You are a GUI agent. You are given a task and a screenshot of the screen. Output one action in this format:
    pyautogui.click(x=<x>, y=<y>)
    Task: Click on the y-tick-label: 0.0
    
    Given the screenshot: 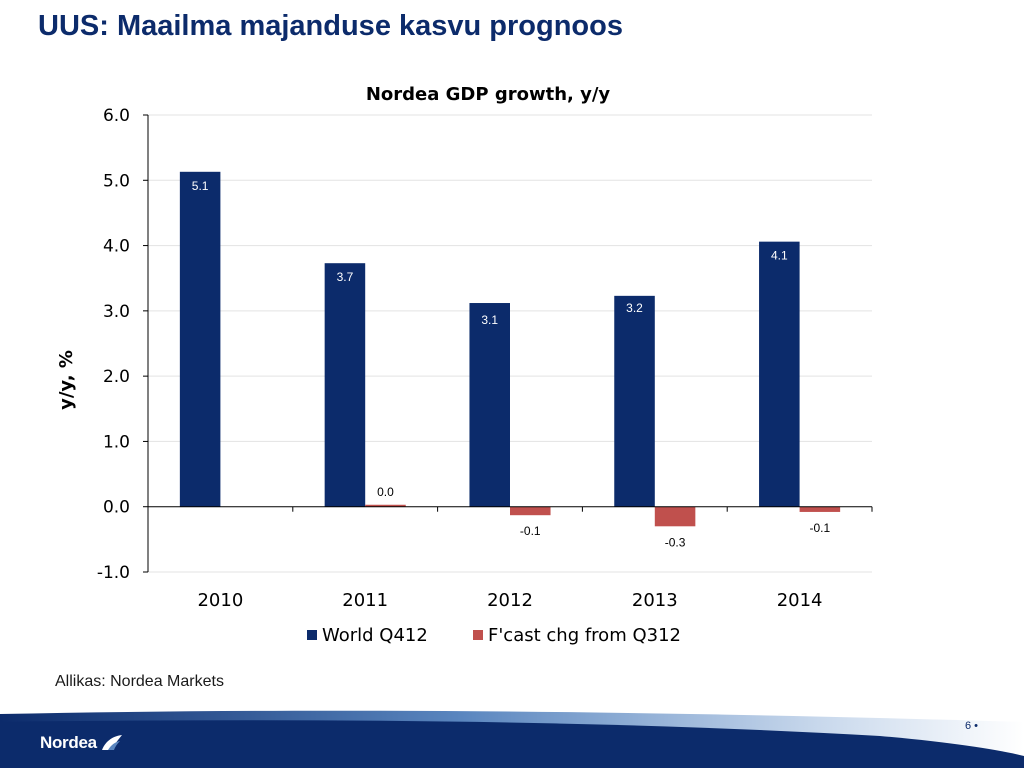 What is the action you would take?
    pyautogui.click(x=116, y=508)
    